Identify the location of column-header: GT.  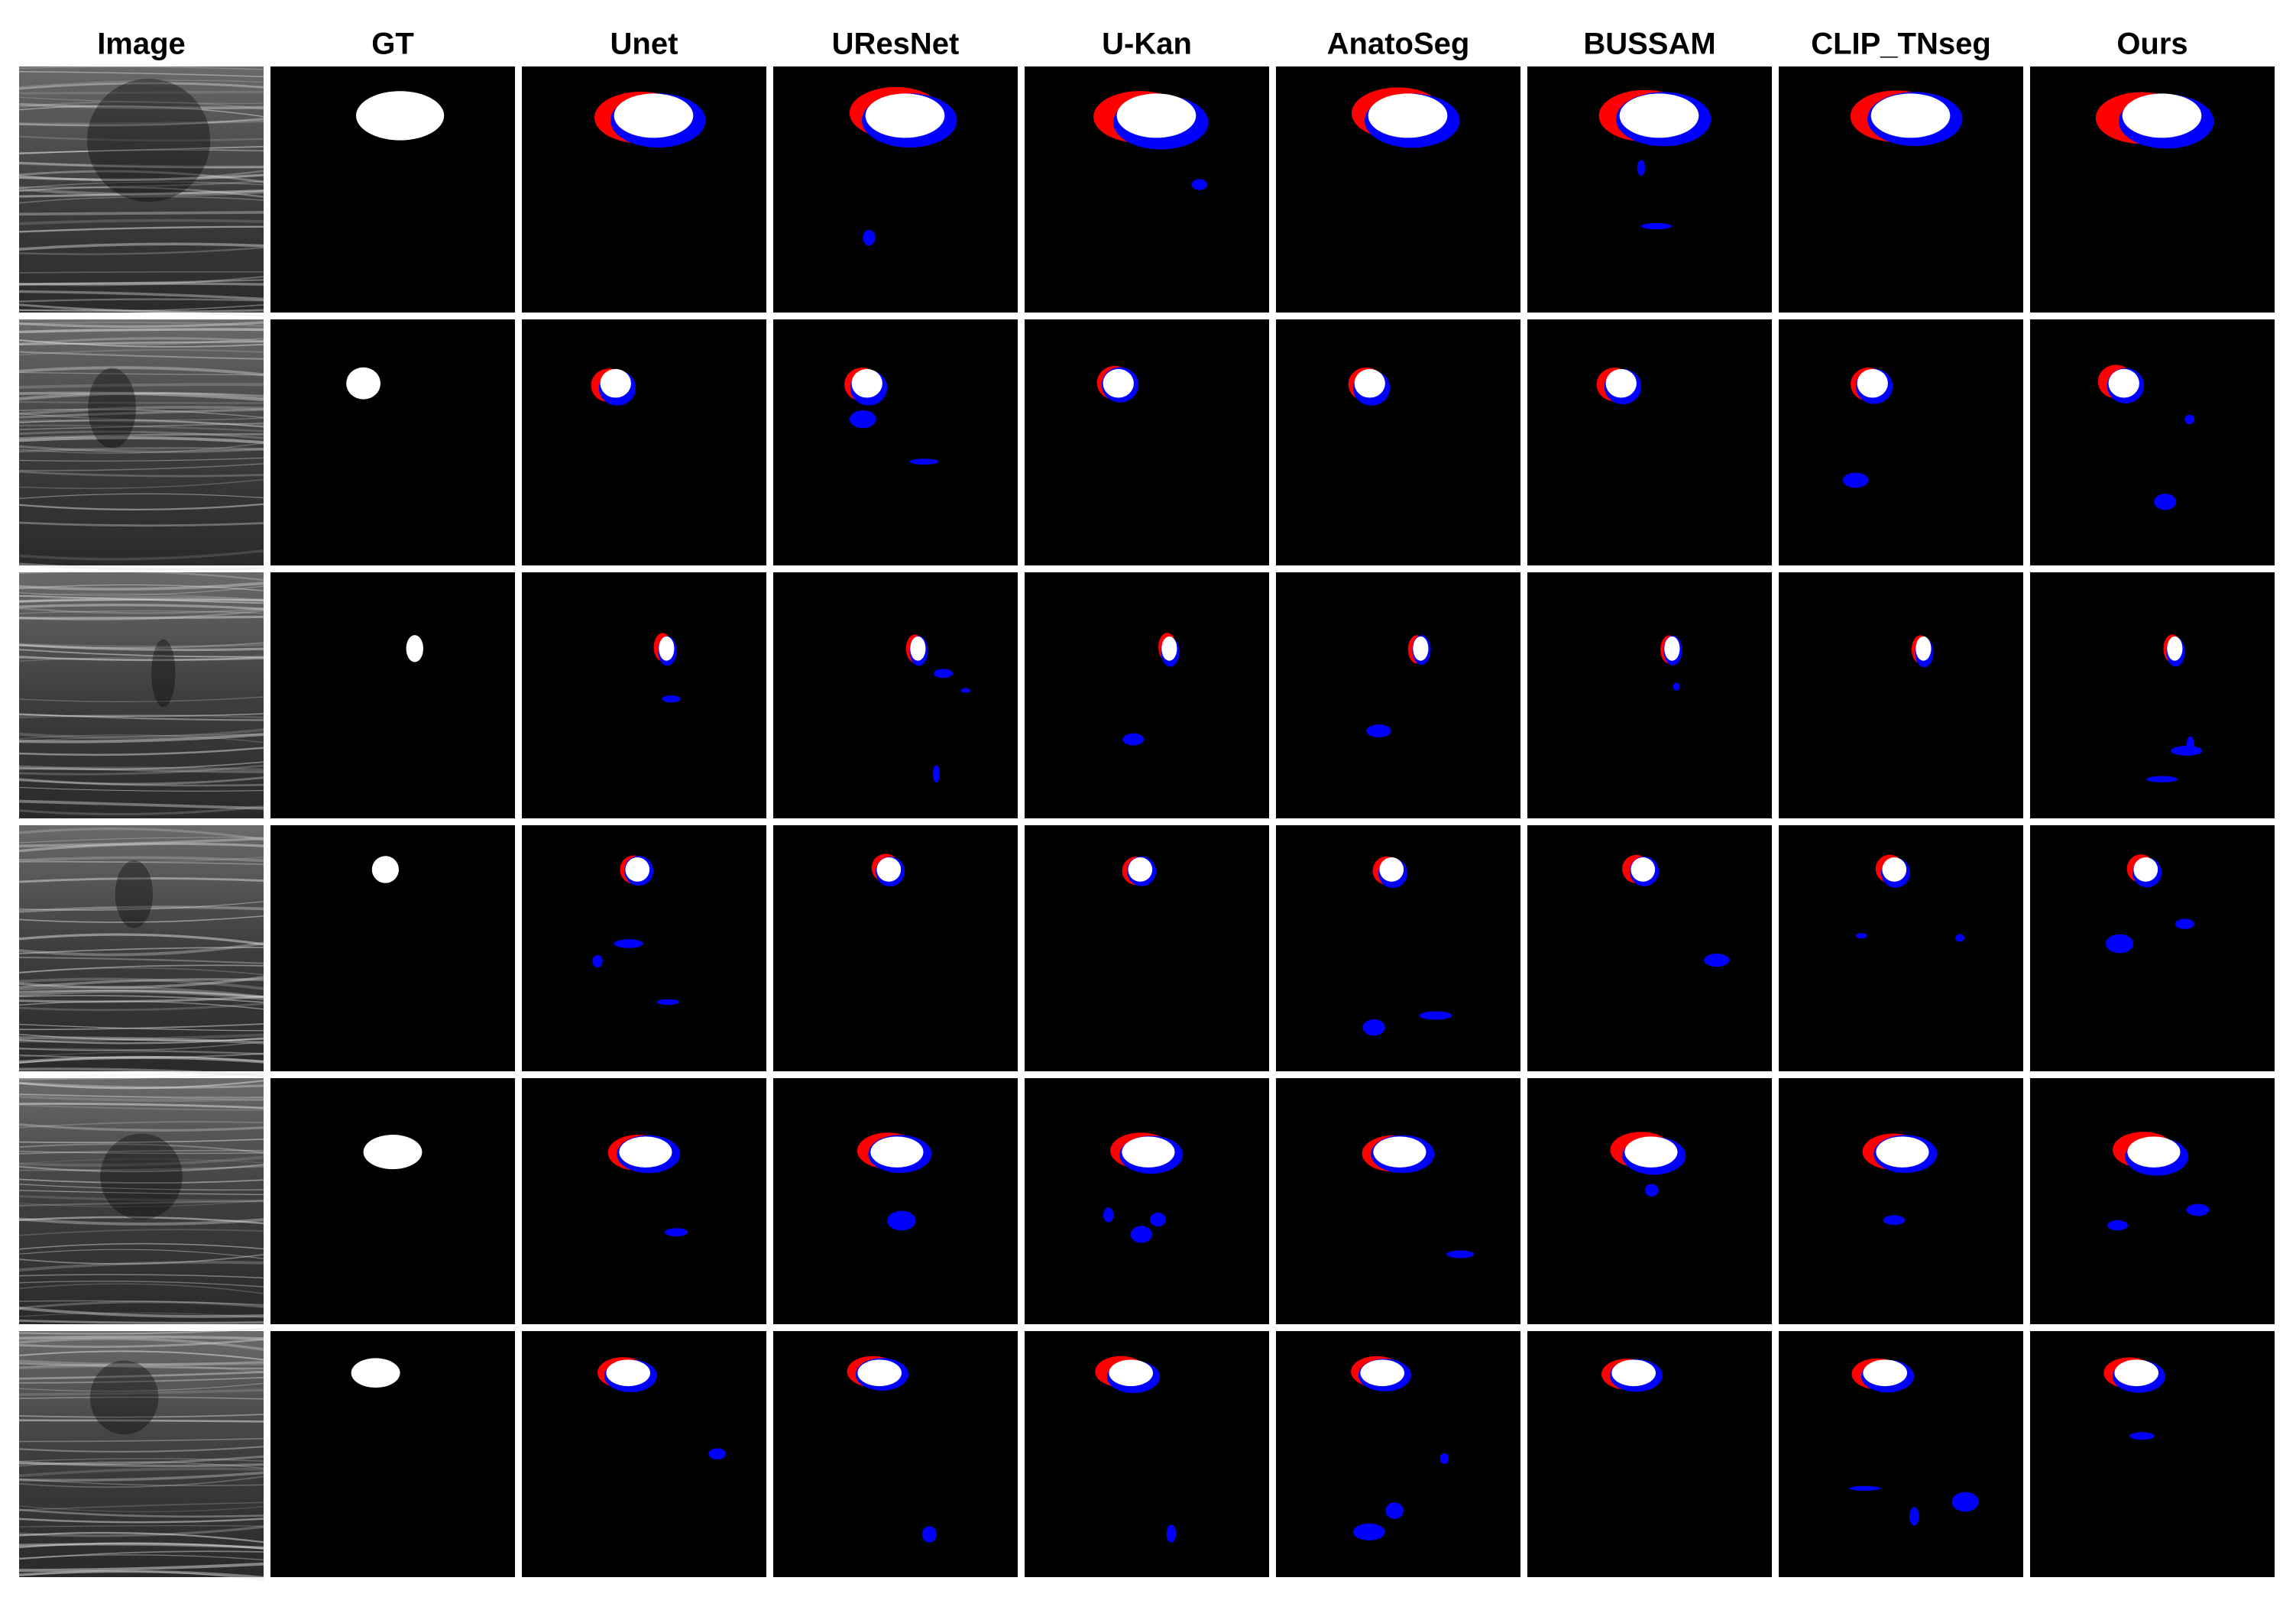
(392, 44).